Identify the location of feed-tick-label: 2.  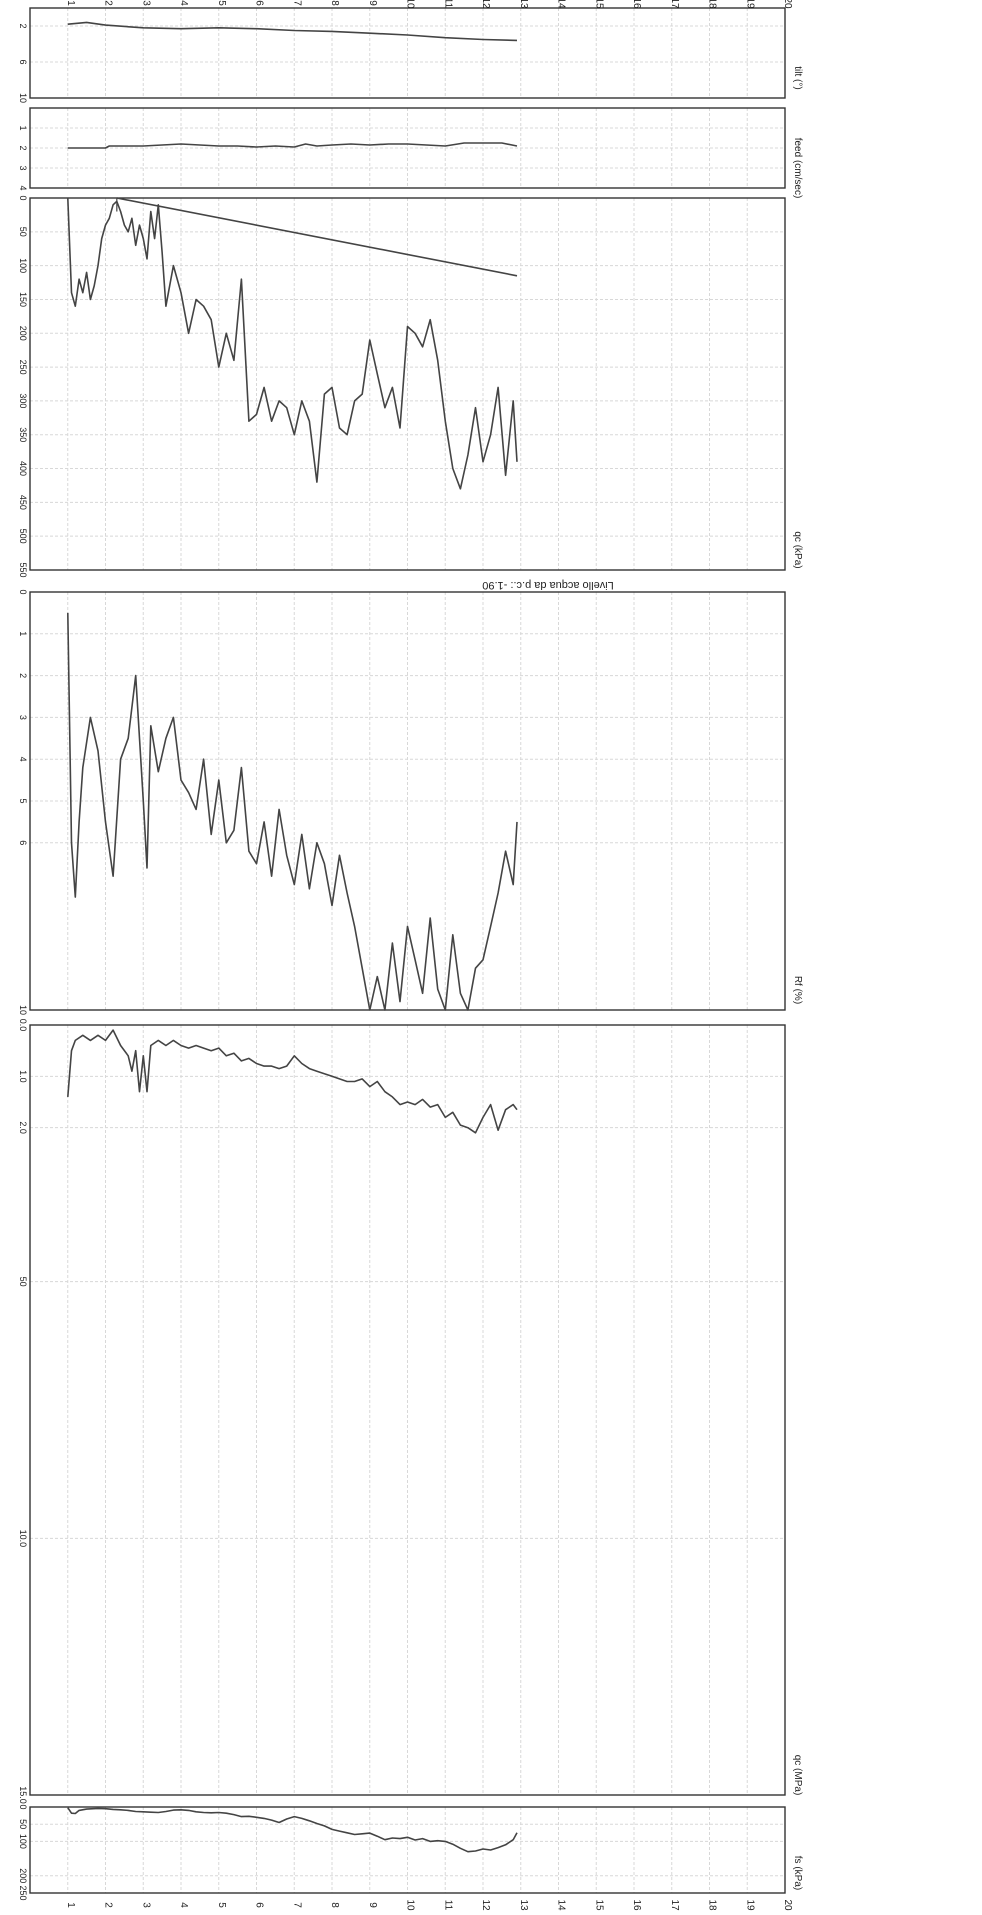
(23, 147).